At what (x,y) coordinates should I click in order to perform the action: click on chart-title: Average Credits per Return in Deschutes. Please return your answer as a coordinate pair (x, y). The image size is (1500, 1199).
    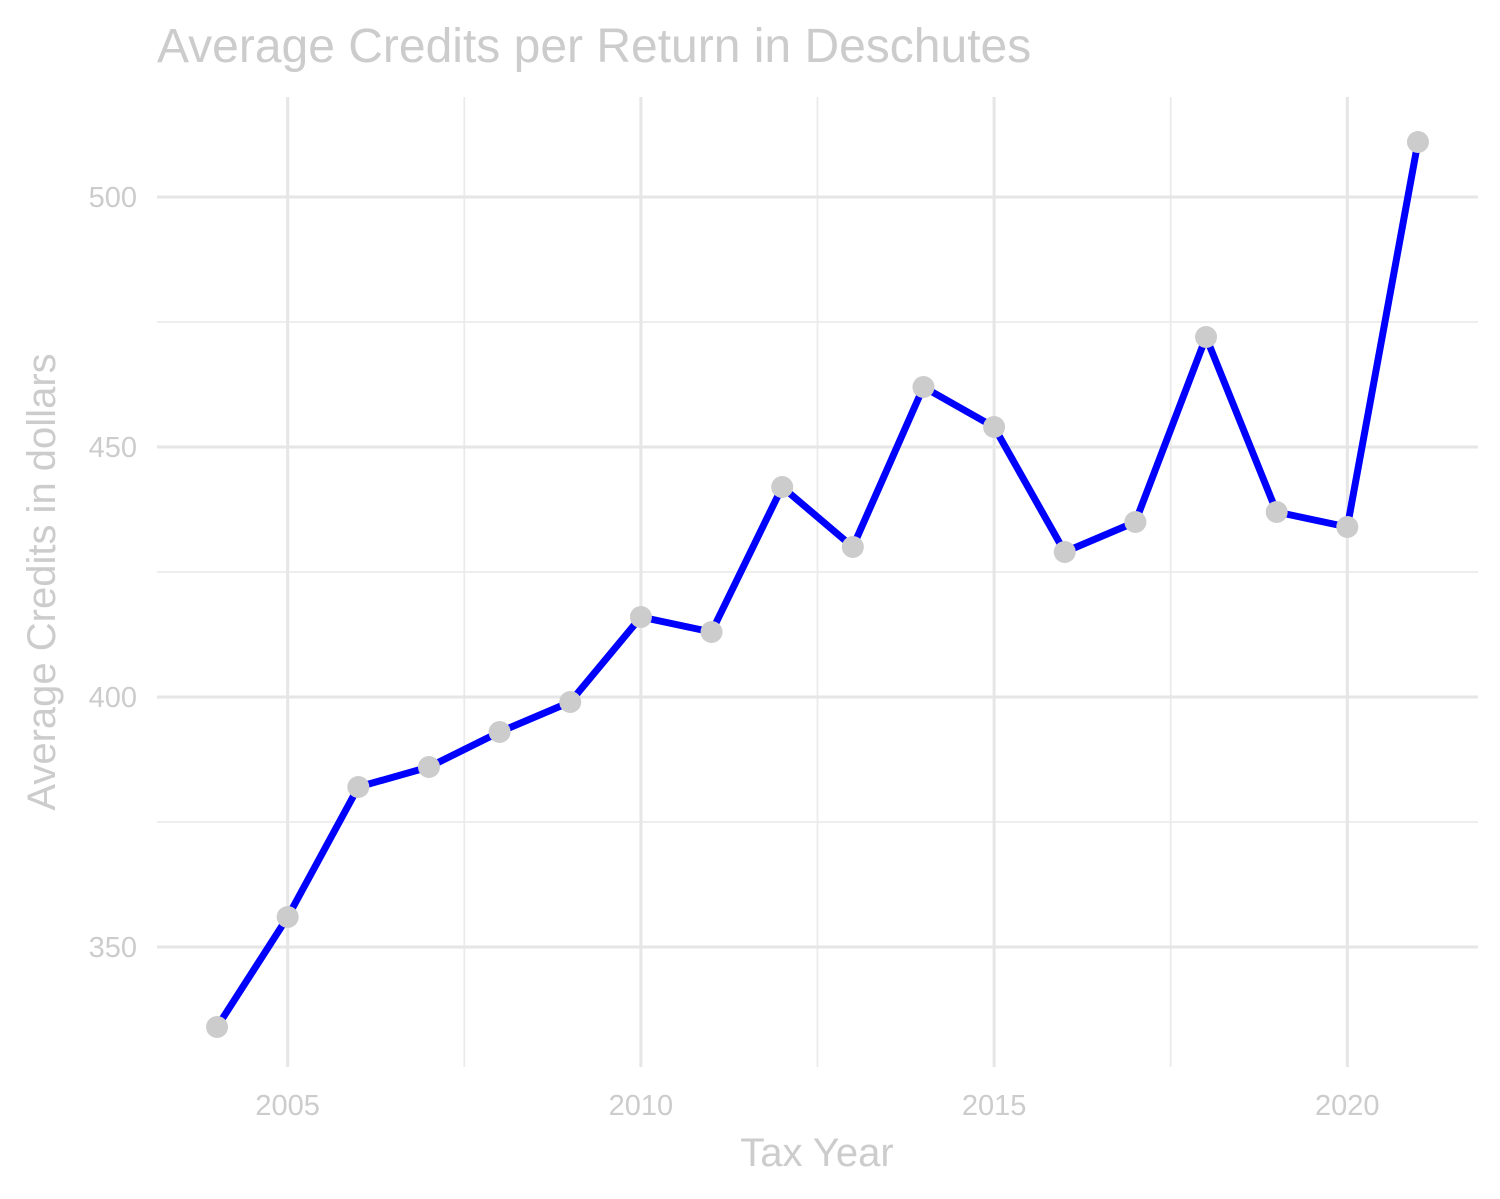
    Looking at the image, I should click on (594, 46).